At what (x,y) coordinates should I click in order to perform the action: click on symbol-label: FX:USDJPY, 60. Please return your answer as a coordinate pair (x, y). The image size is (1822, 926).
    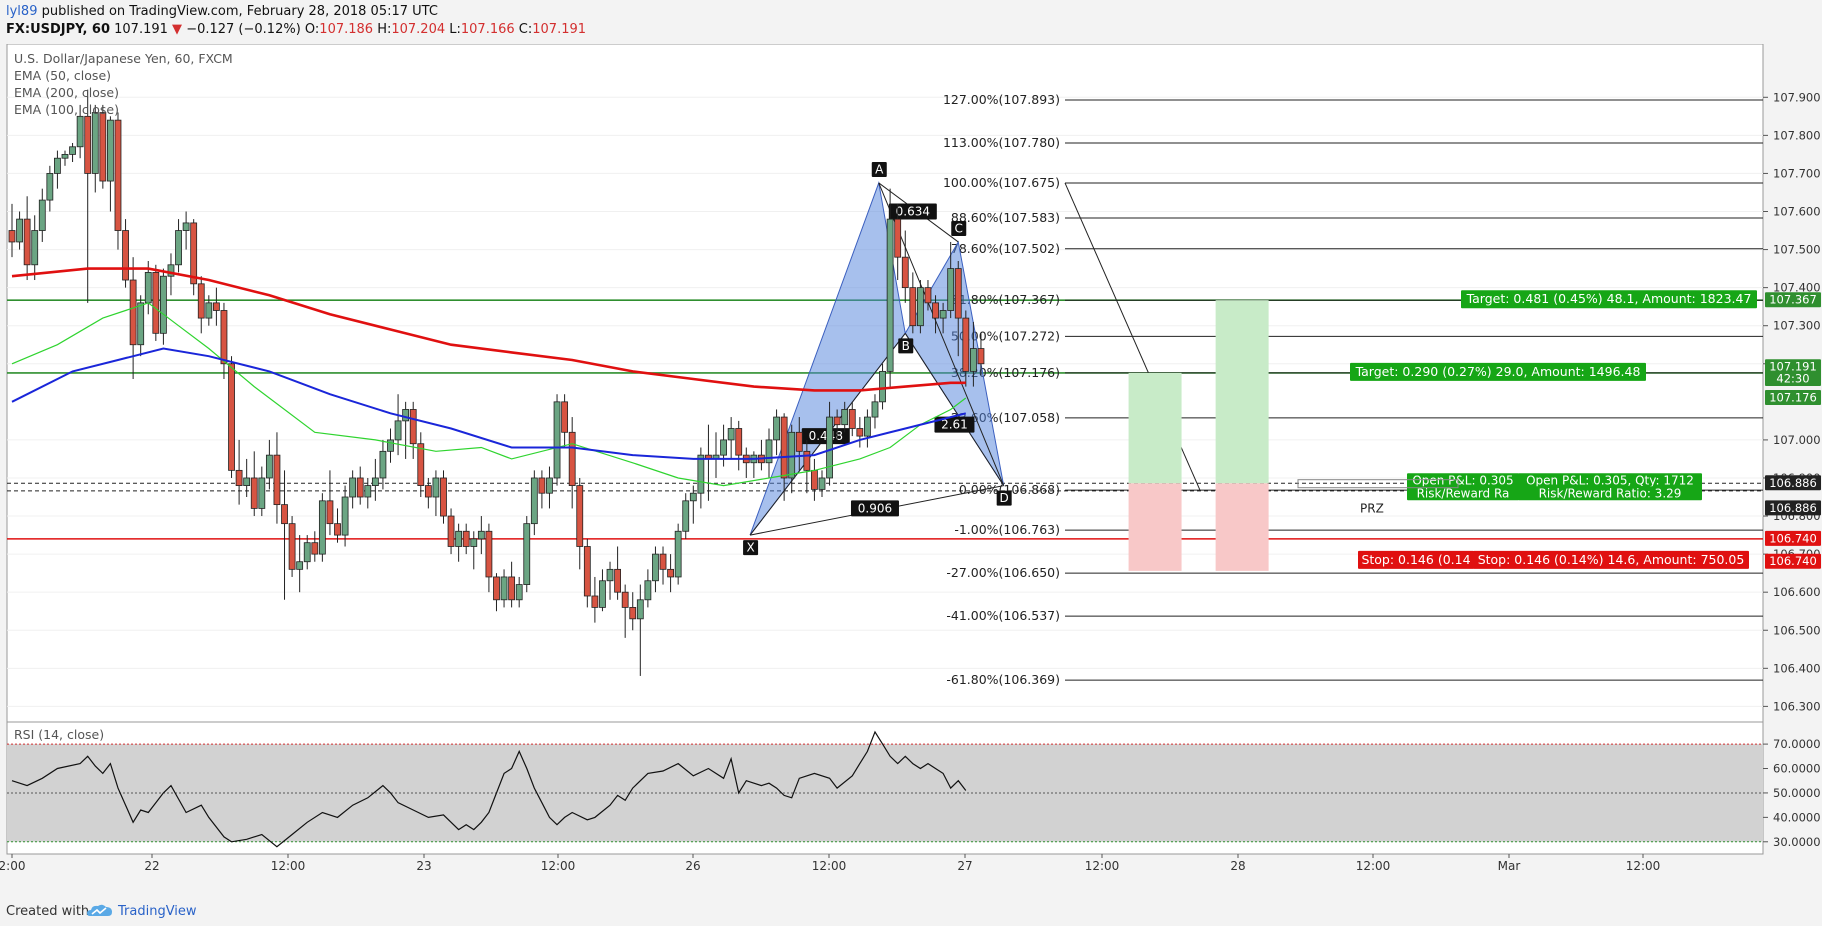
    Looking at the image, I should click on (58, 29).